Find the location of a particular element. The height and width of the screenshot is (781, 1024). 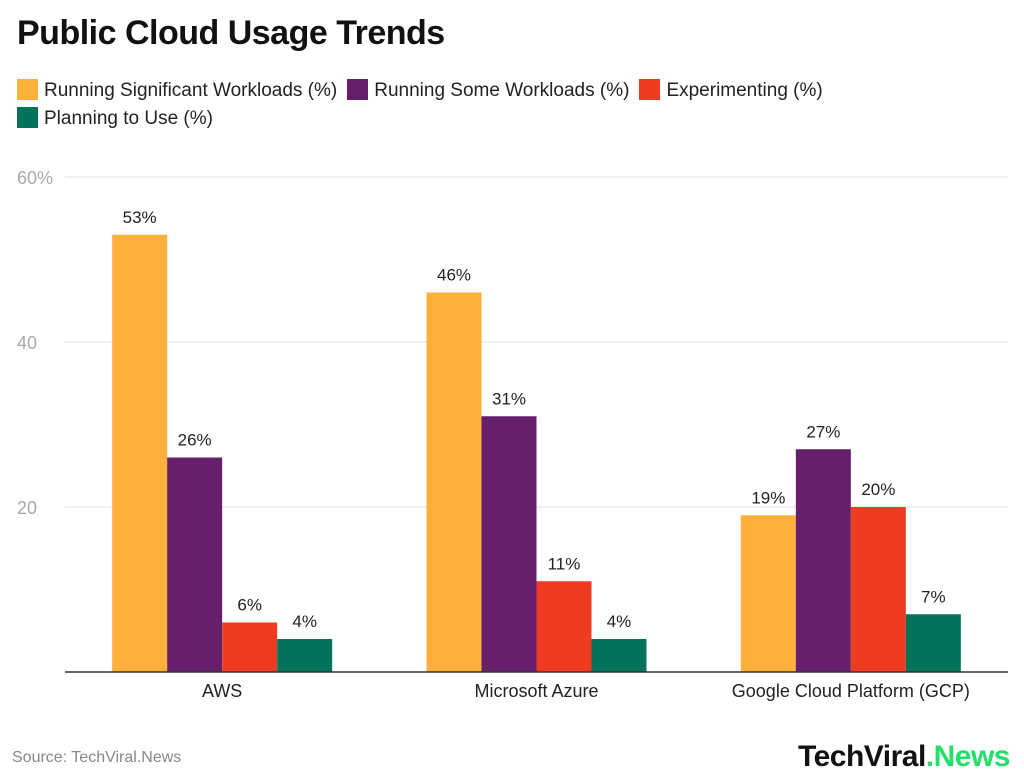

legend-label: Planning to Use (%) is located at coordinates (128, 118).